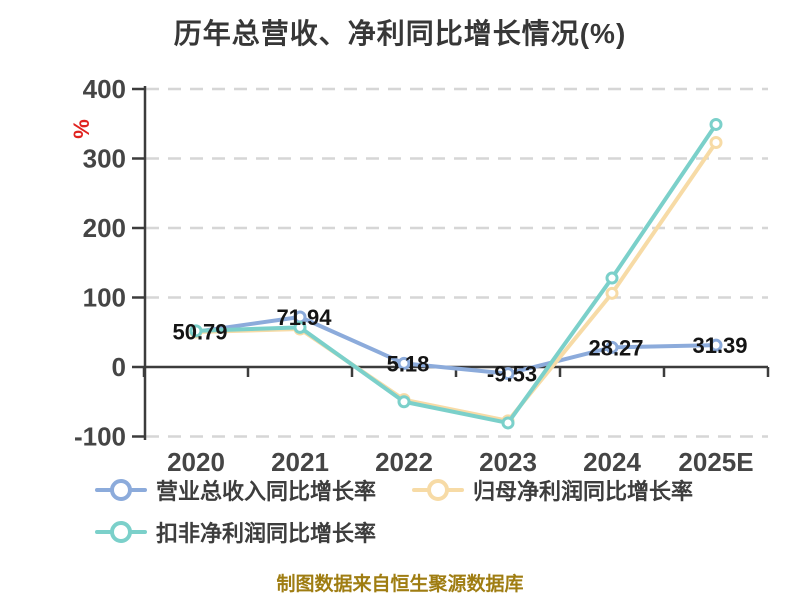 This screenshot has height=600, width=800. I want to click on y-axis-tick-label: 100, so click(104, 298).